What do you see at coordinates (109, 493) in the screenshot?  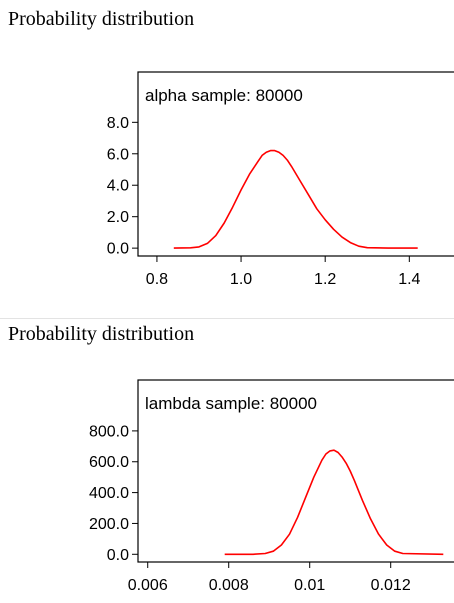 I see `y-tick-label: 400.0` at bounding box center [109, 493].